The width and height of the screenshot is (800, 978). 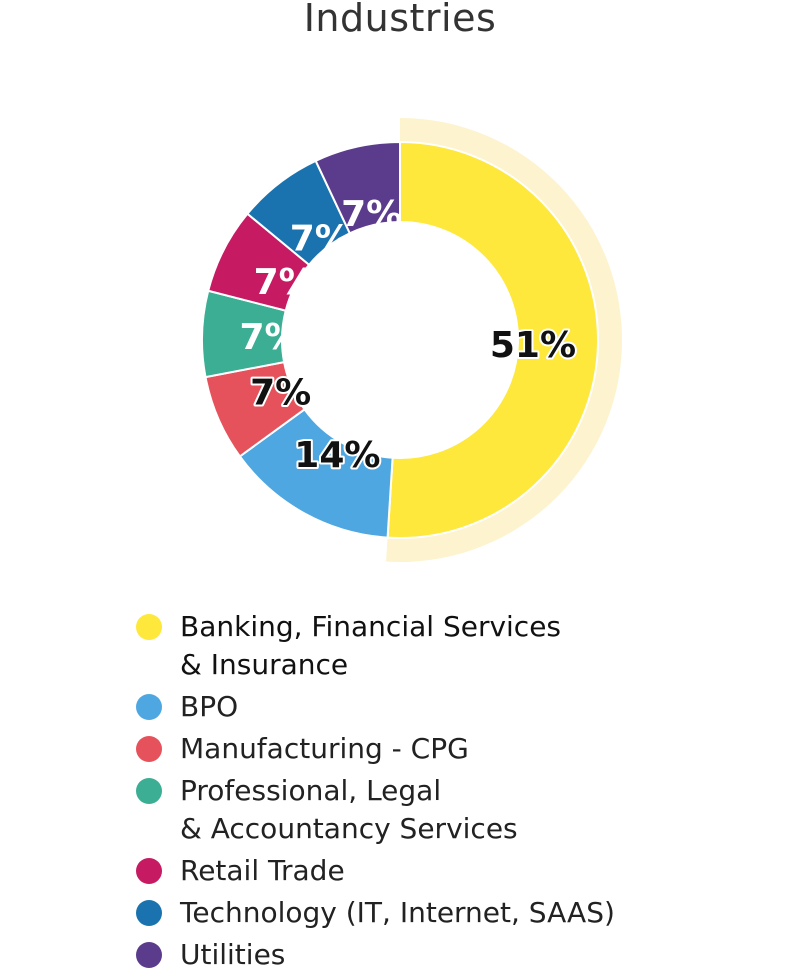 I want to click on legend-label: Technology (IT, Internet, SAAS), so click(x=397, y=912).